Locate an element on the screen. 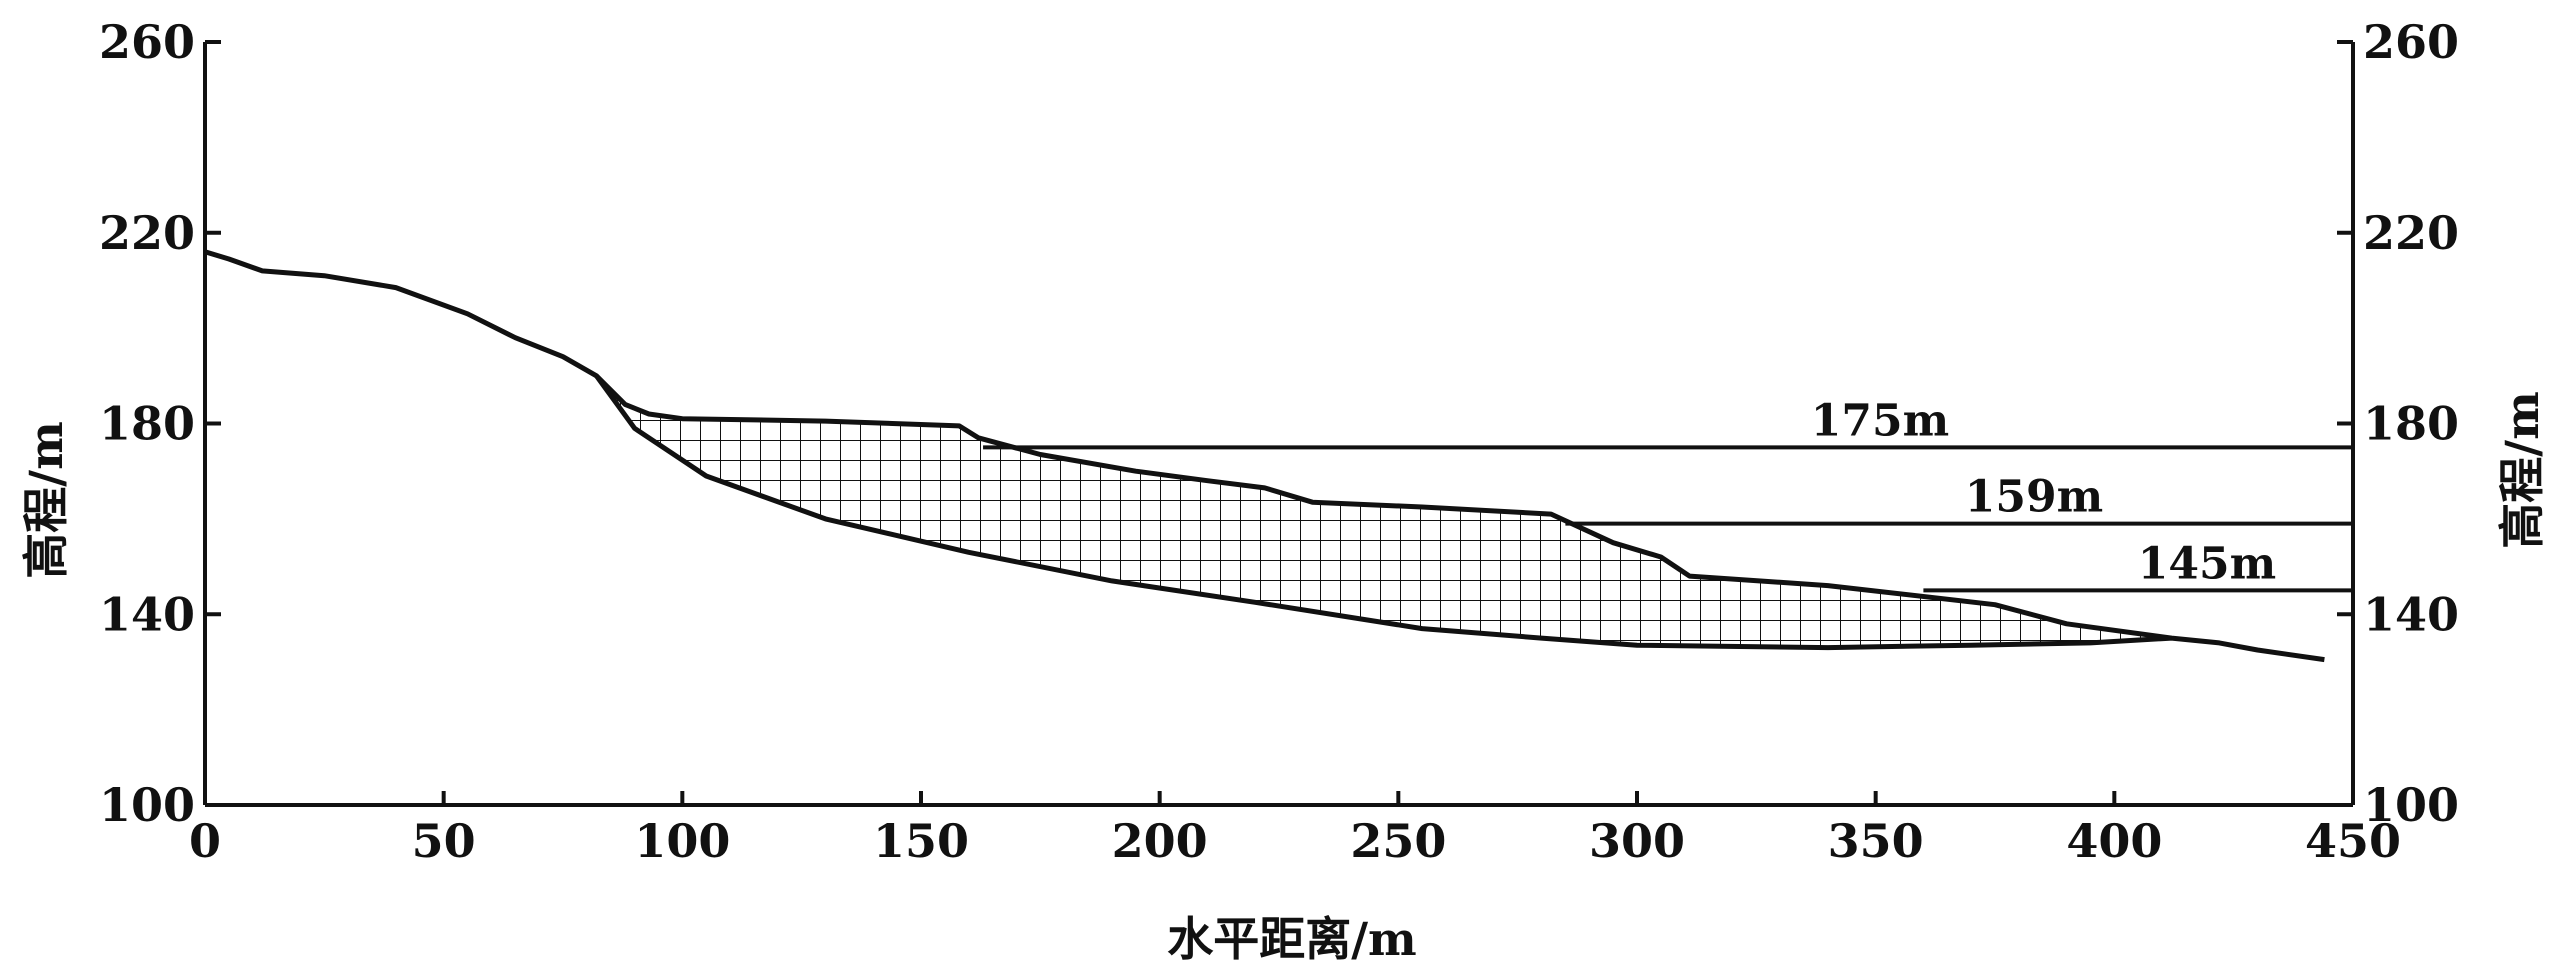 The width and height of the screenshot is (2562, 978). x-tick-label-250: 250 is located at coordinates (1398, 841).